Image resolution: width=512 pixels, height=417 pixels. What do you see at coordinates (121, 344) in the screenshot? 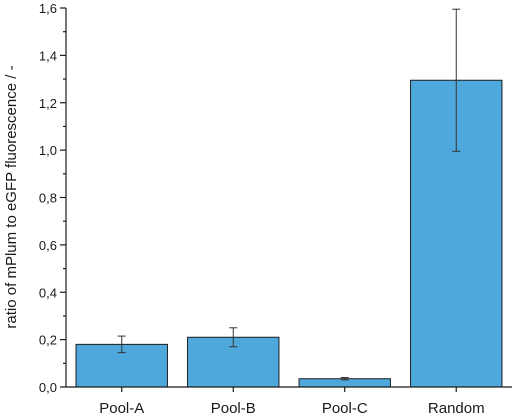
I see `error-bar-pool-a` at bounding box center [121, 344].